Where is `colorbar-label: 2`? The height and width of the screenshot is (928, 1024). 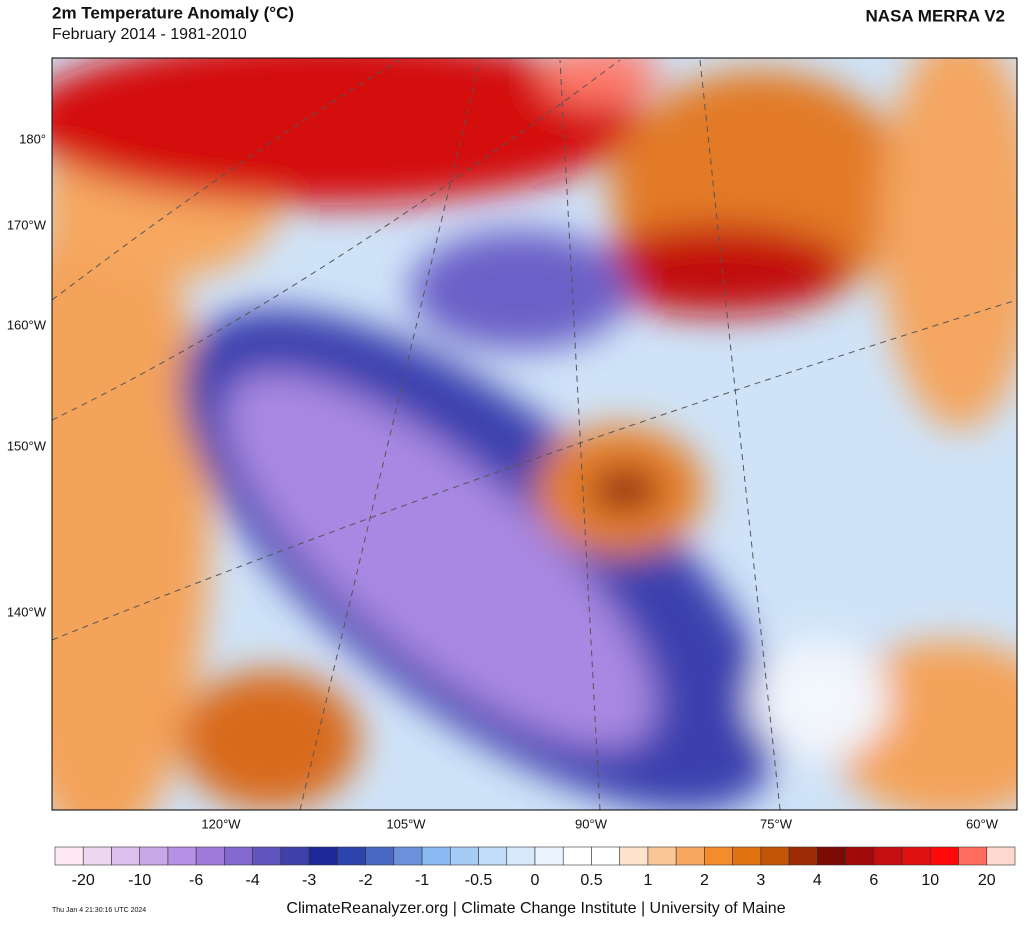 colorbar-label: 2 is located at coordinates (704, 880).